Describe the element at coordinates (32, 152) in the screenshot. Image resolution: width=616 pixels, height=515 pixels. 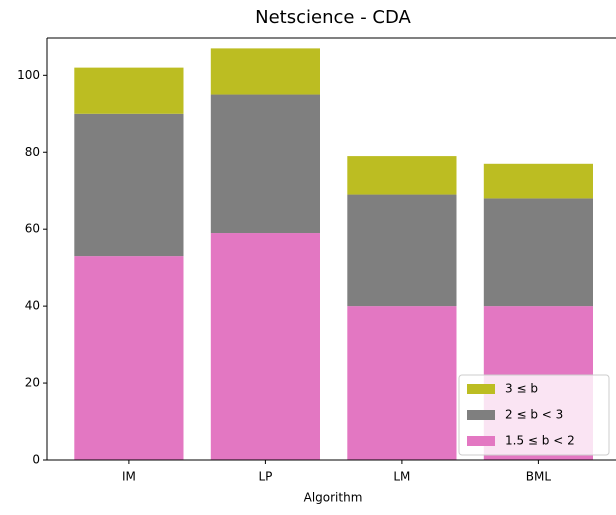
I see `y-tick-label: 80` at that location.